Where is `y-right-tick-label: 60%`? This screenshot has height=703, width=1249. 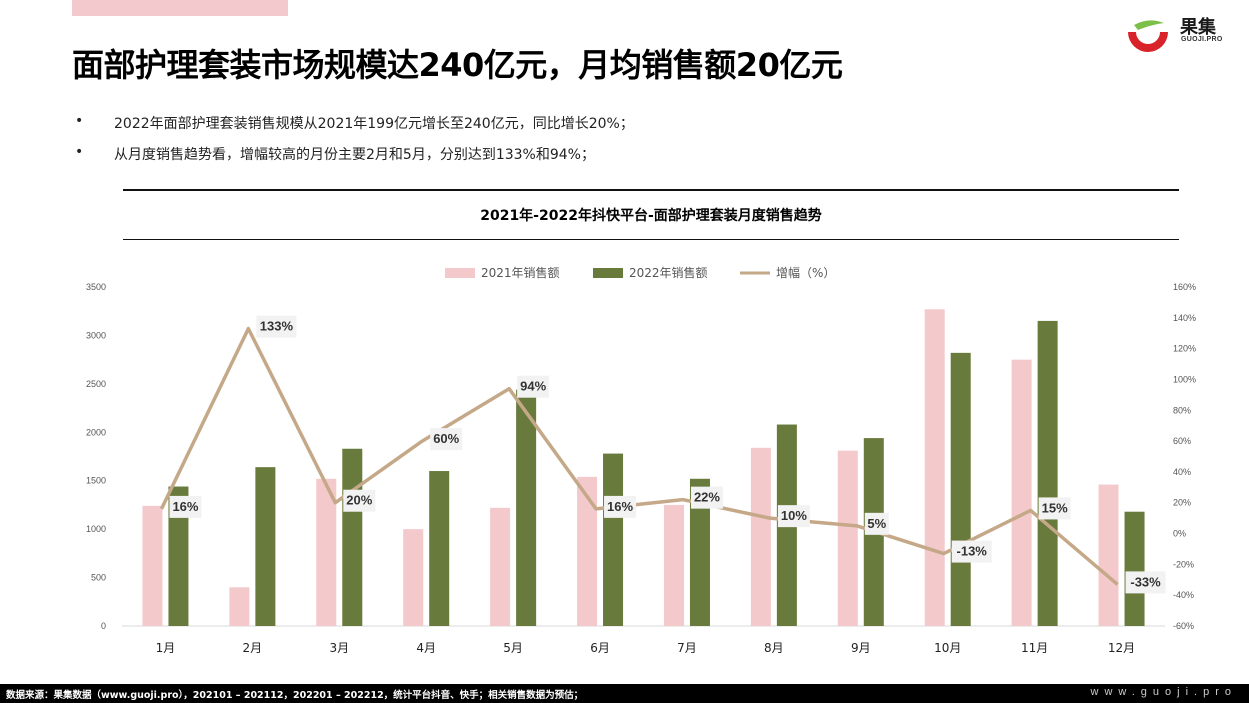
y-right-tick-label: 60% is located at coordinates (1182, 441).